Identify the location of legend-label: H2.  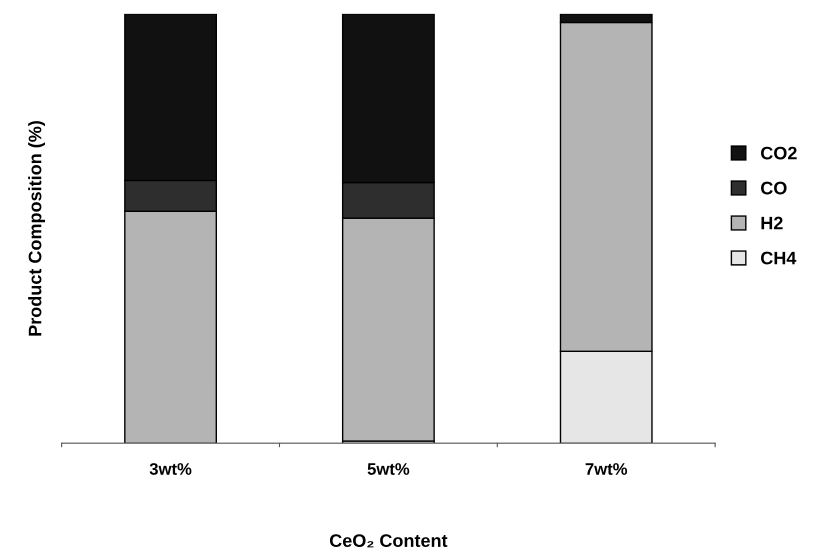
(772, 223).